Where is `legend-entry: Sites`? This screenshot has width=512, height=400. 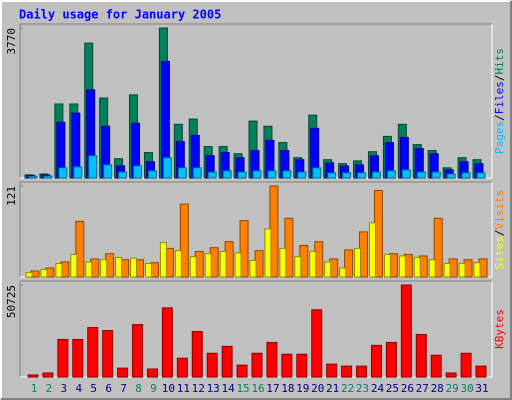
legend-entry: Sites is located at coordinates (499, 252).